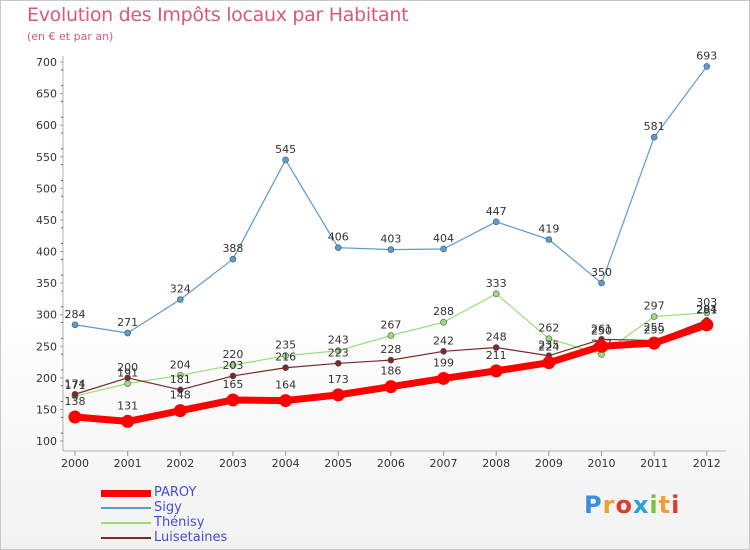 This screenshot has height=550, width=750. I want to click on y-tick-label: 450, so click(46, 220).